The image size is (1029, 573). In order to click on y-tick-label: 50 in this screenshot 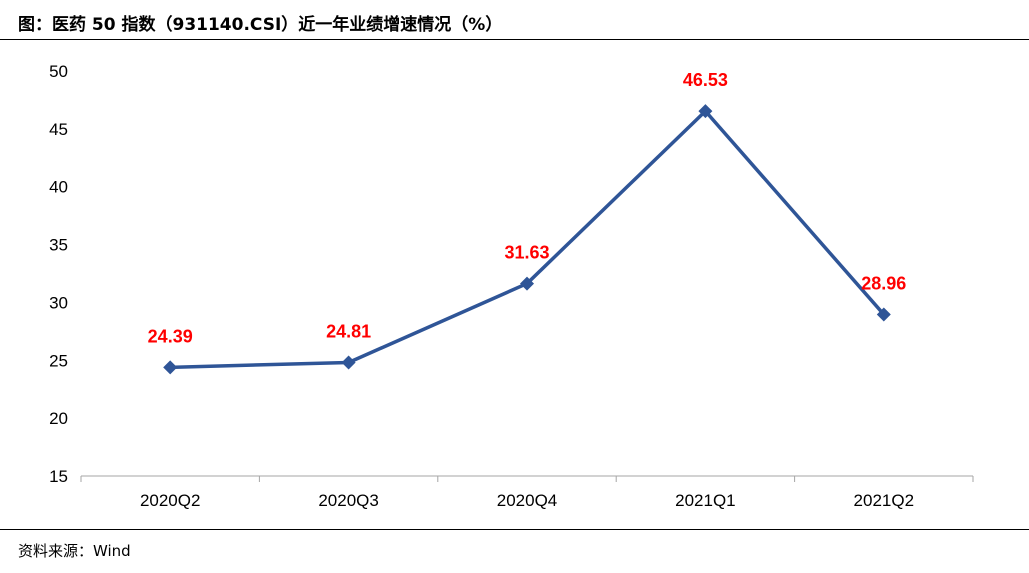, I will do `click(58, 71)`.